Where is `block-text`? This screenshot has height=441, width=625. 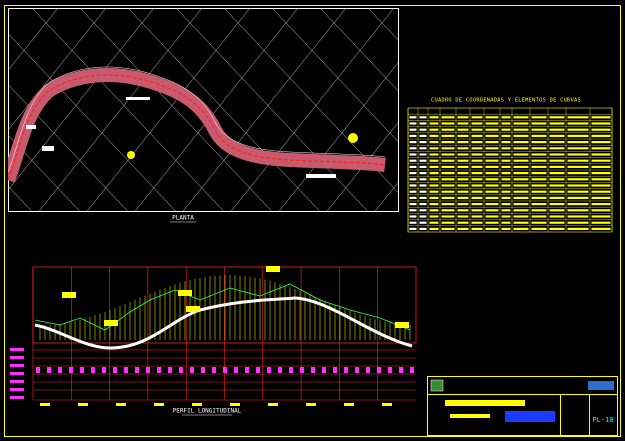 block-text is located at coordinates (485, 403).